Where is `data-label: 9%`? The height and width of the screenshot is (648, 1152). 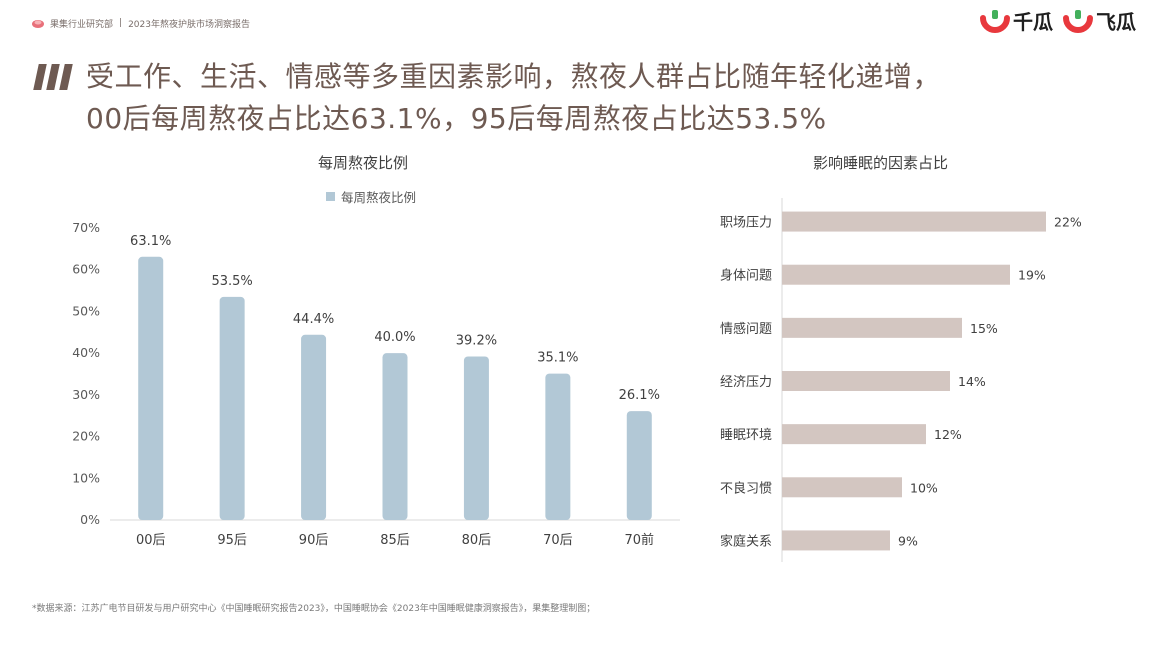
data-label: 9% is located at coordinates (908, 540).